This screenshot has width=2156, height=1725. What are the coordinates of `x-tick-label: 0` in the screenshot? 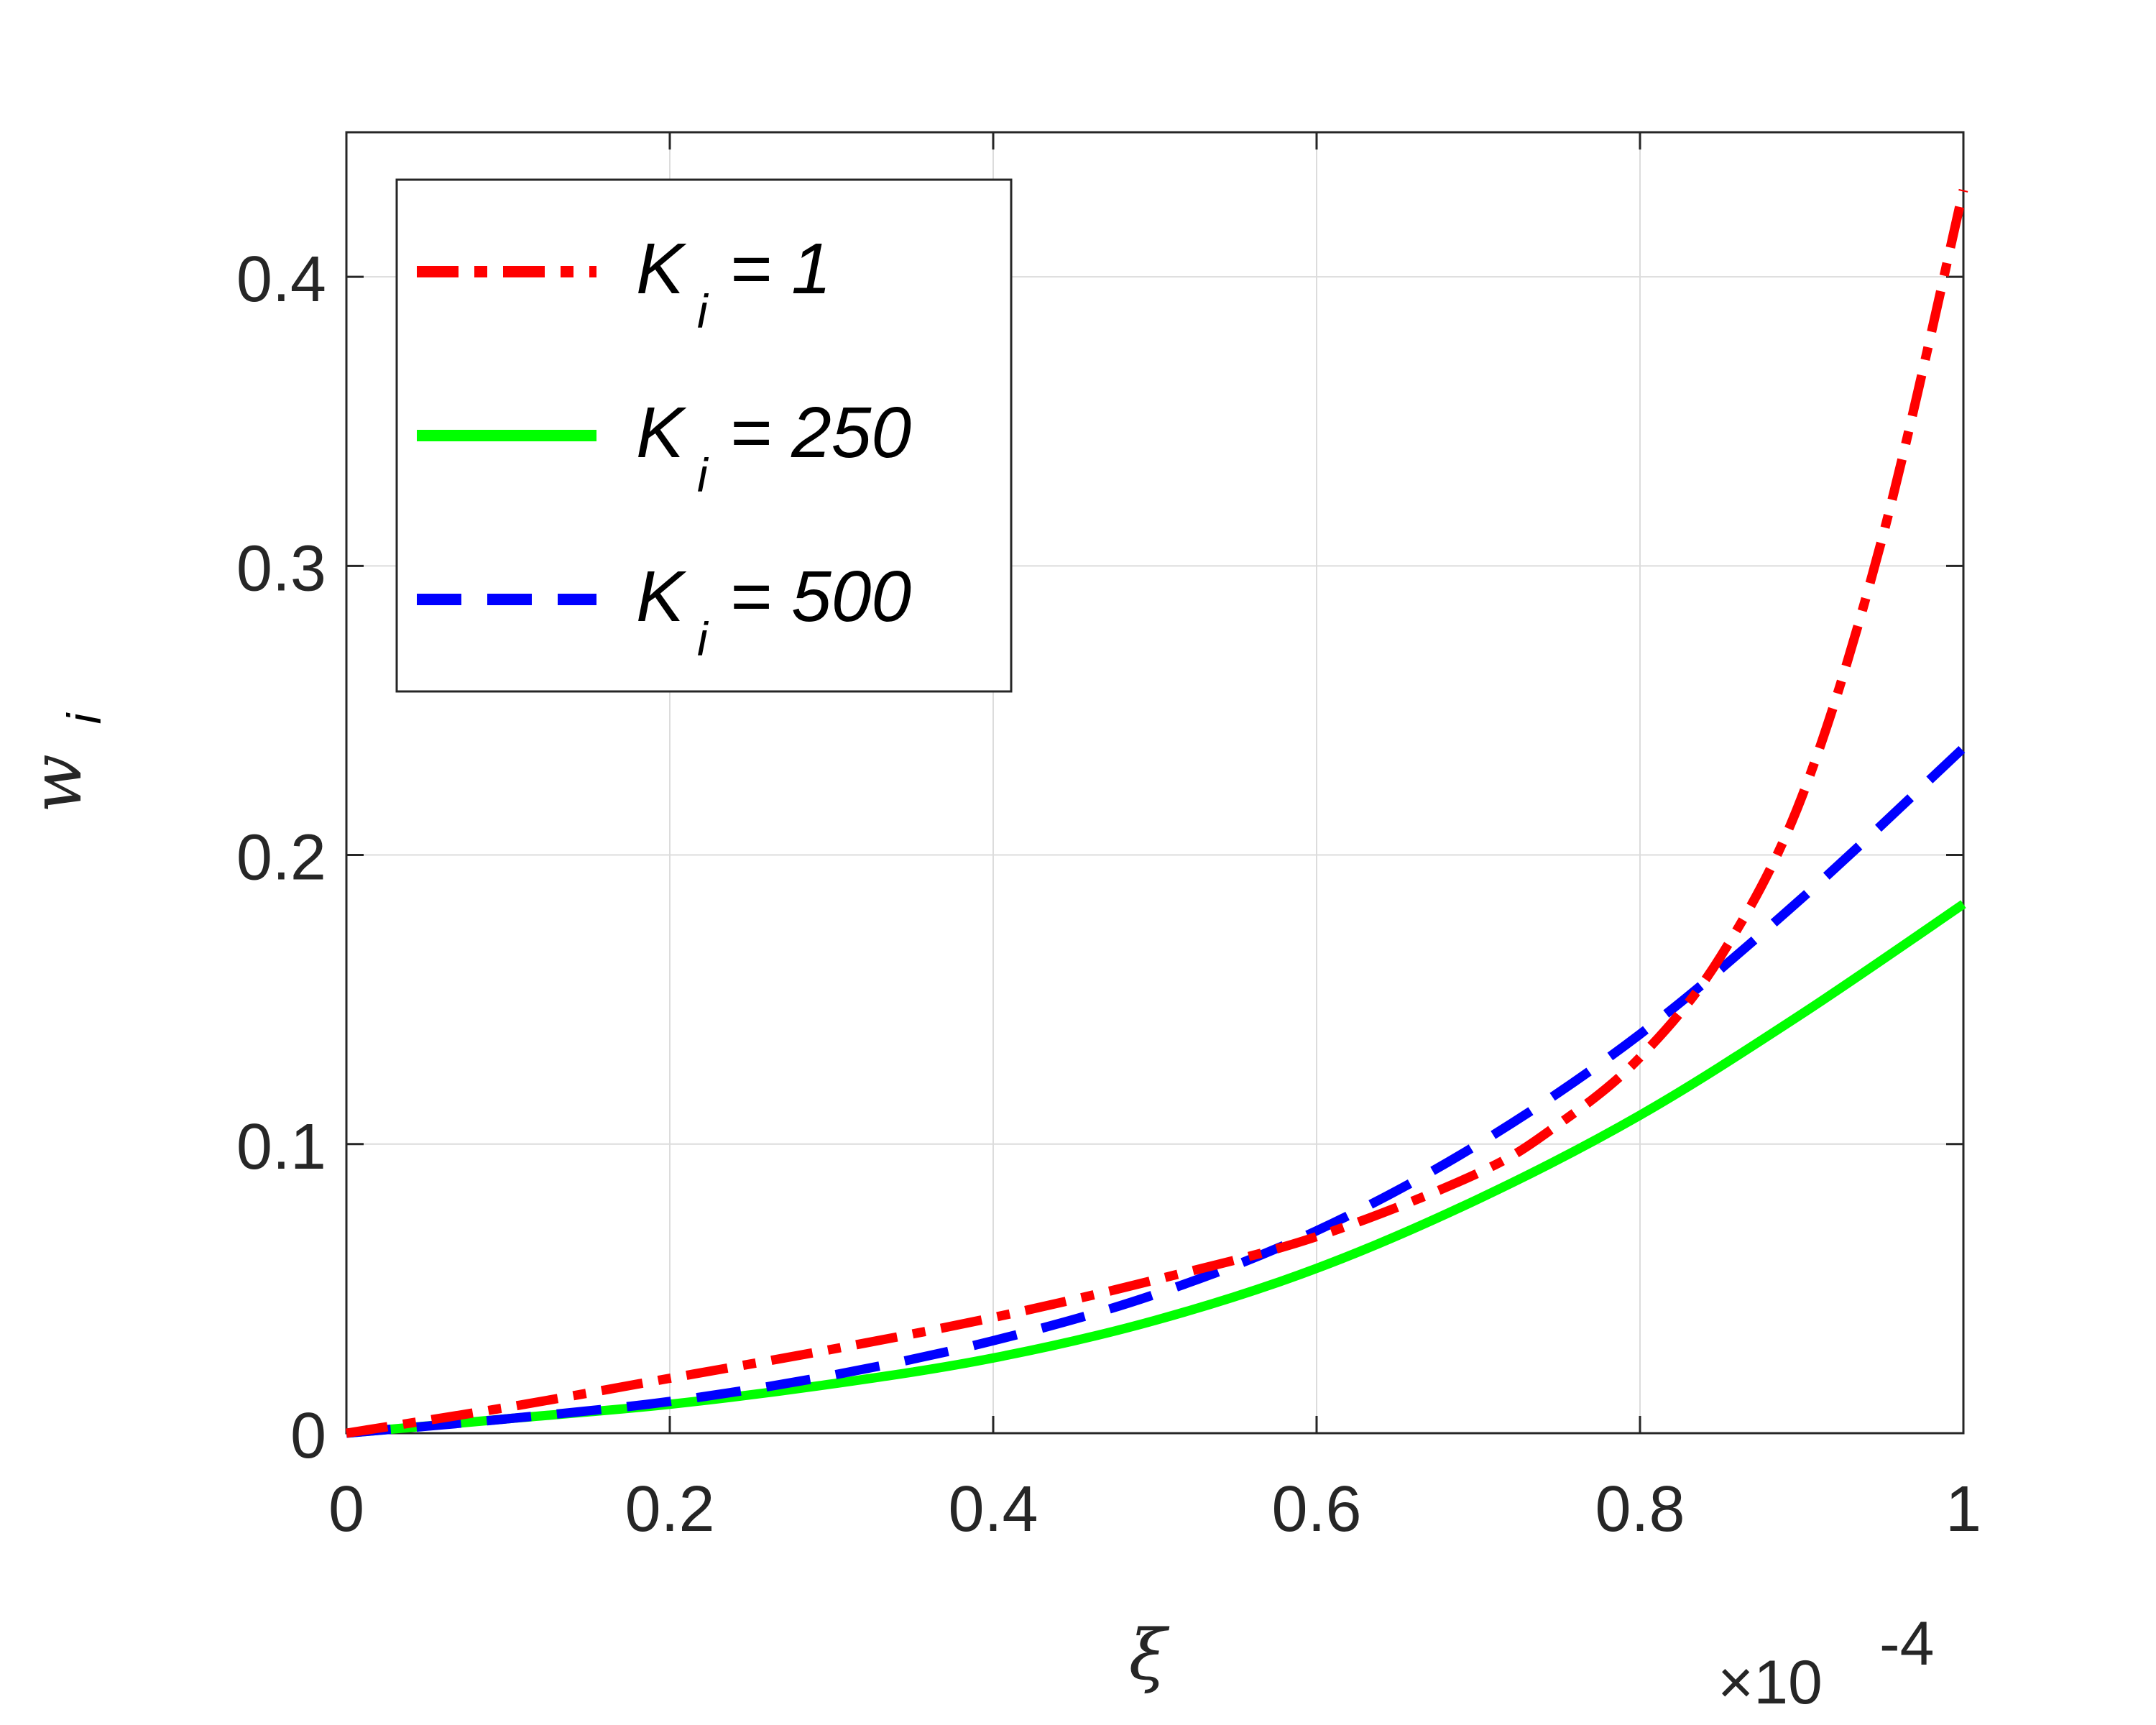 It's located at (346, 1509).